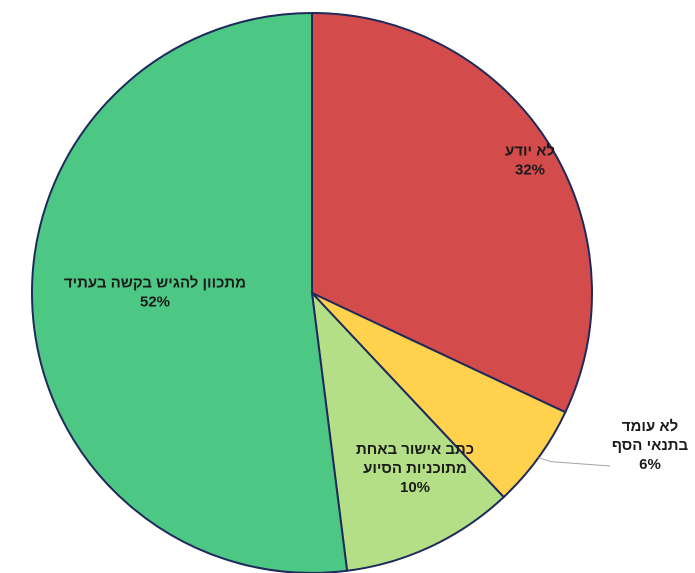 The height and width of the screenshot is (573, 695). I want to click on slice-category-label-3-0: מתכוון להגיש בקשה בעתיד, so click(155, 283).